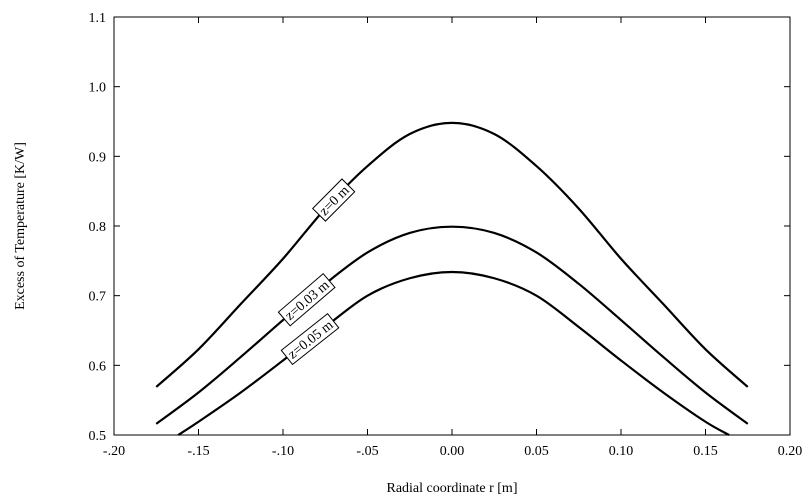 Image resolution: width=809 pixels, height=501 pixels. I want to click on x-tick-label: 0.05, so click(536, 451).